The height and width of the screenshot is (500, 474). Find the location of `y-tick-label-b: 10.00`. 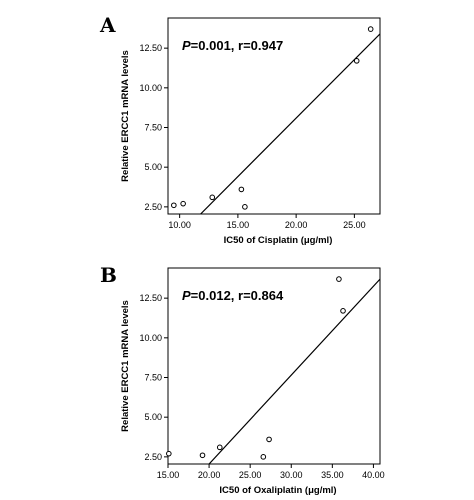

y-tick-label-b: 10.00 is located at coordinates (150, 338).